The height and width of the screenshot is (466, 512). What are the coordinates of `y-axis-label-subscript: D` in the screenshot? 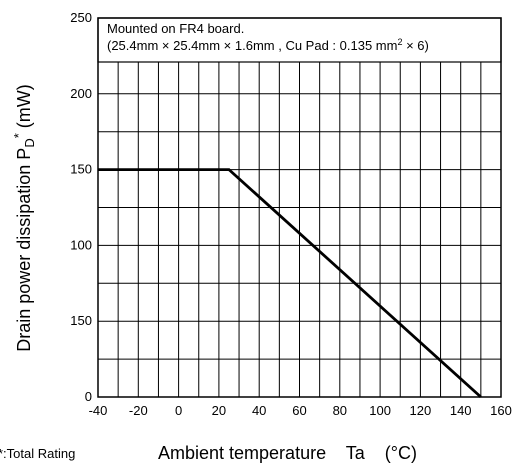 It's located at (29, 142).